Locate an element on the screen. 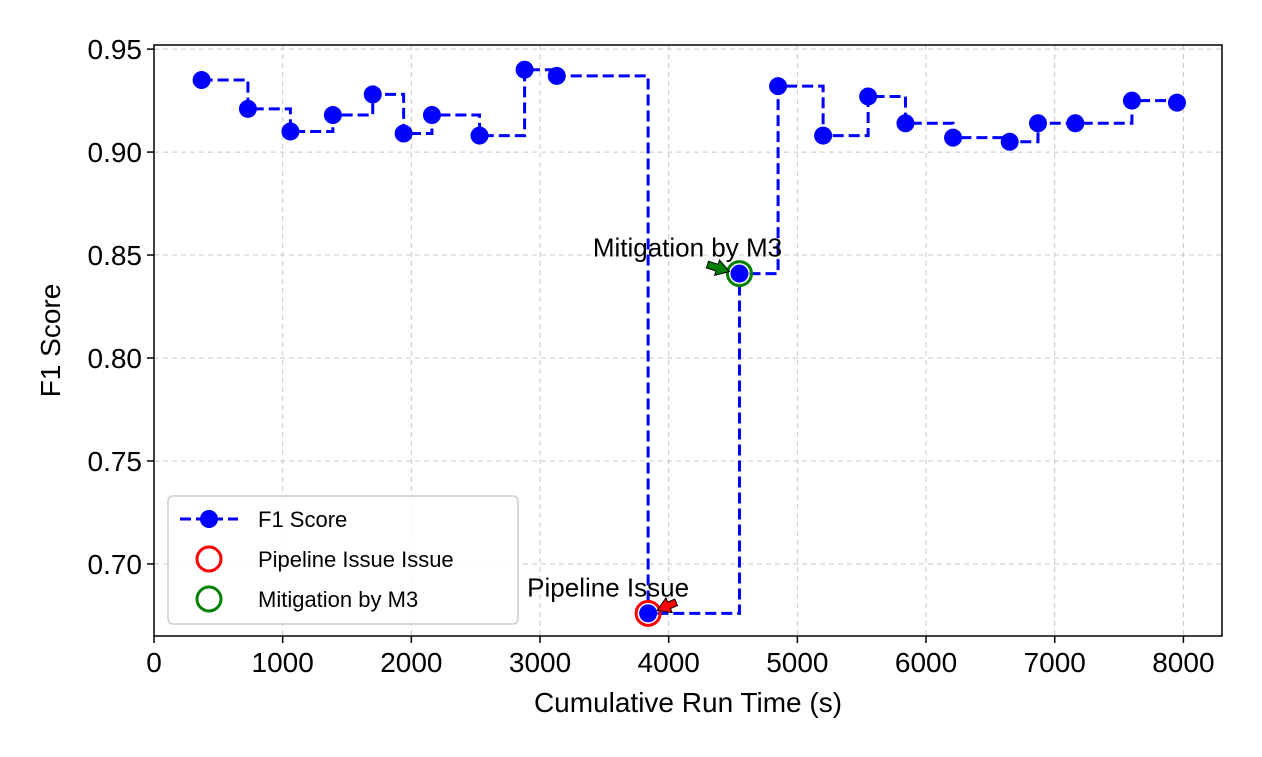 Image resolution: width=1262 pixels, height=757 pixels. legend-entry-label: Pipeline Issue Issue is located at coordinates (356, 559).